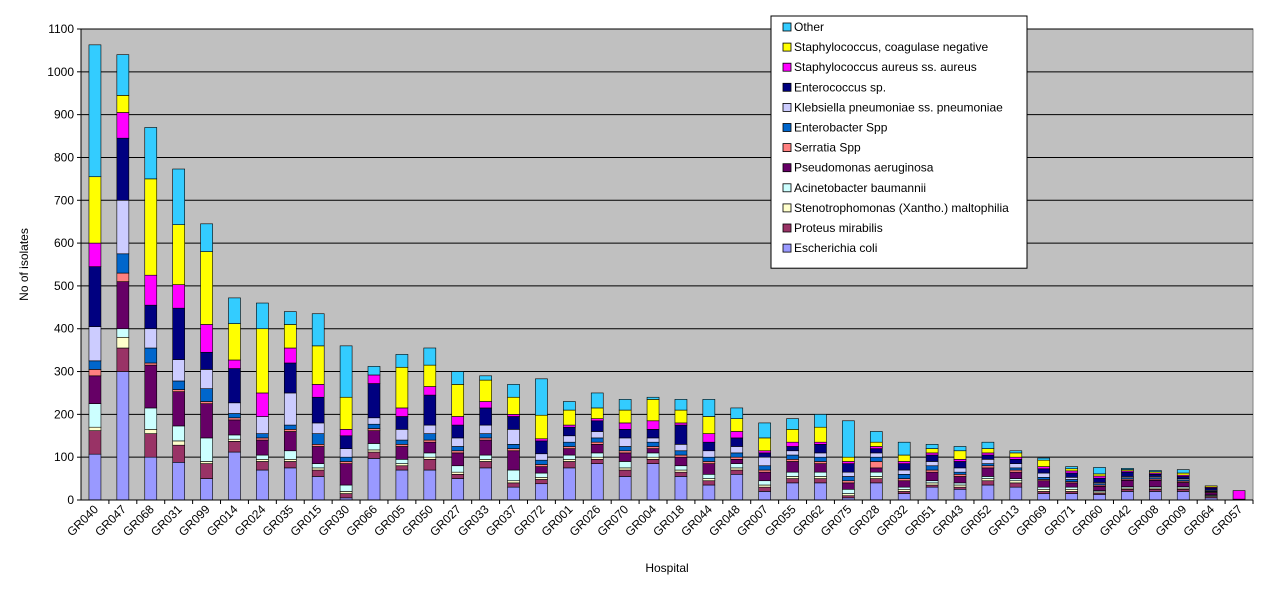 The height and width of the screenshot is (614, 1273). Describe the element at coordinates (854, 188) in the screenshot. I see `legend-item: Acinetobacter baumannii` at that location.